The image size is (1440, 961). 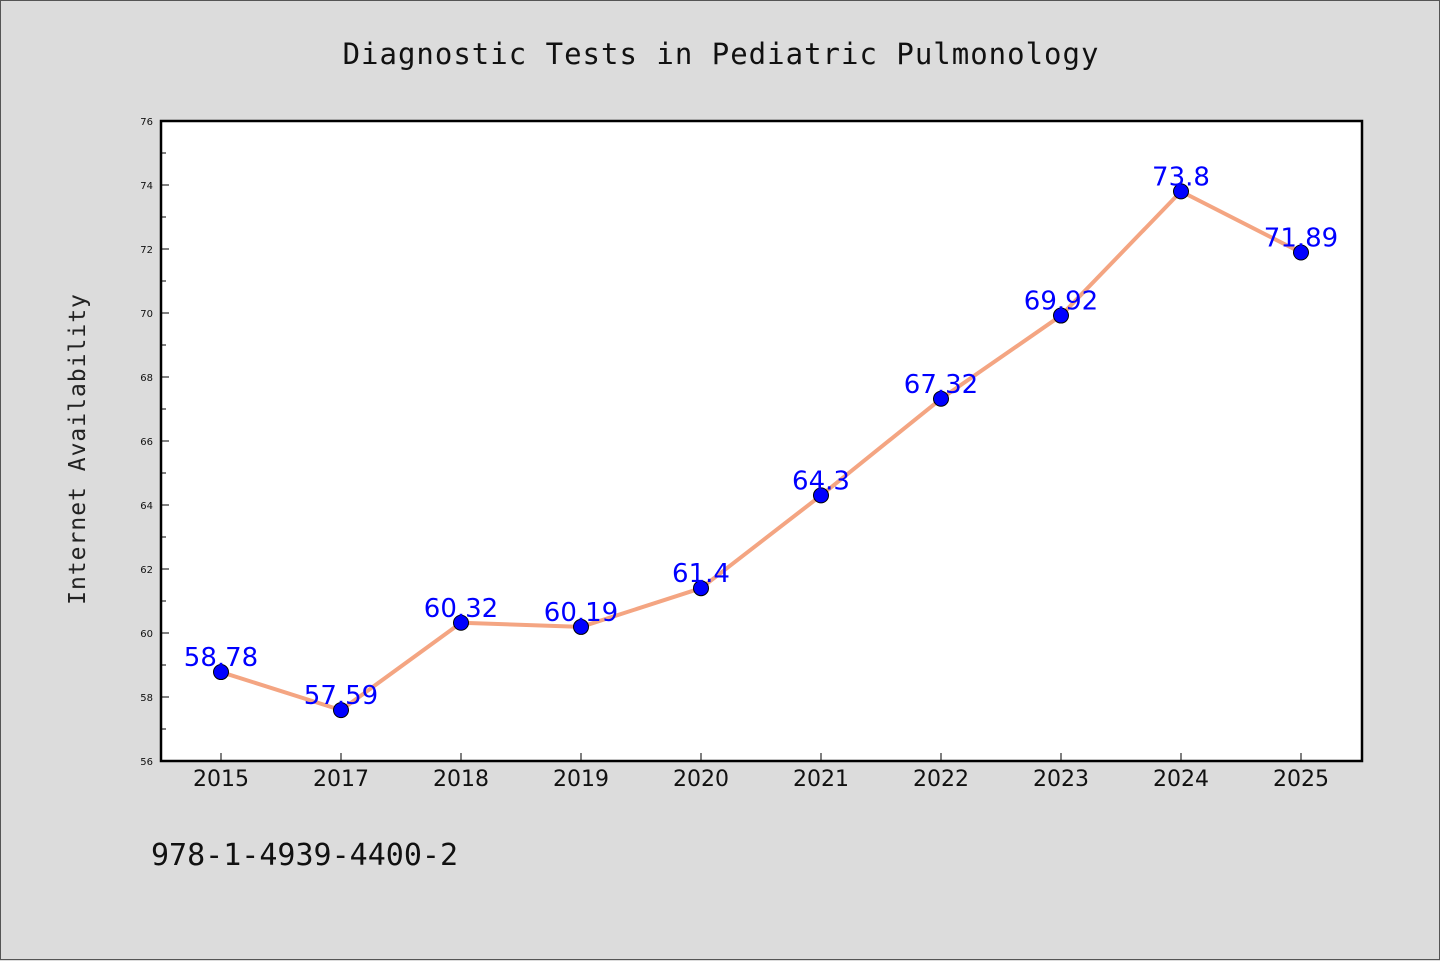 What do you see at coordinates (1061, 302) in the screenshot?
I see `data-label: 69.92` at bounding box center [1061, 302].